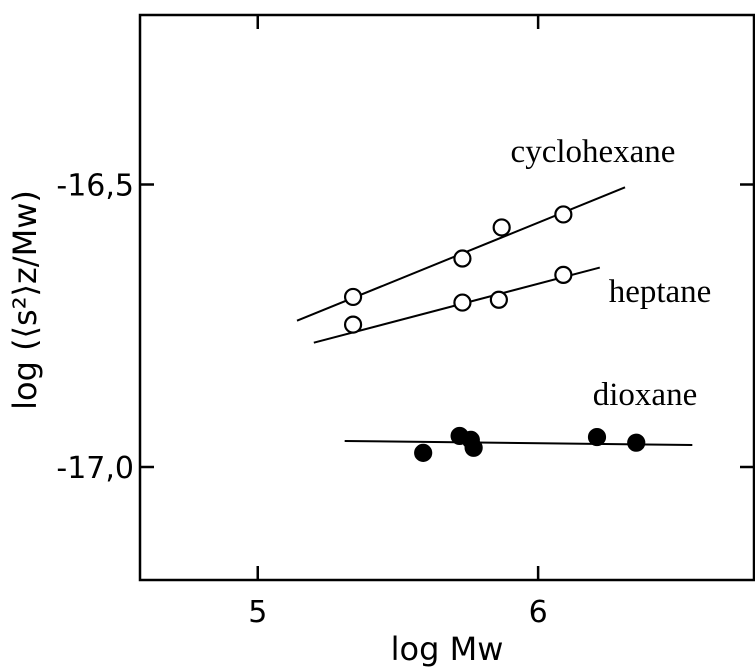 Image resolution: width=755 pixels, height=672 pixels. What do you see at coordinates (257, 612) in the screenshot?
I see `x-tick-label: 5` at bounding box center [257, 612].